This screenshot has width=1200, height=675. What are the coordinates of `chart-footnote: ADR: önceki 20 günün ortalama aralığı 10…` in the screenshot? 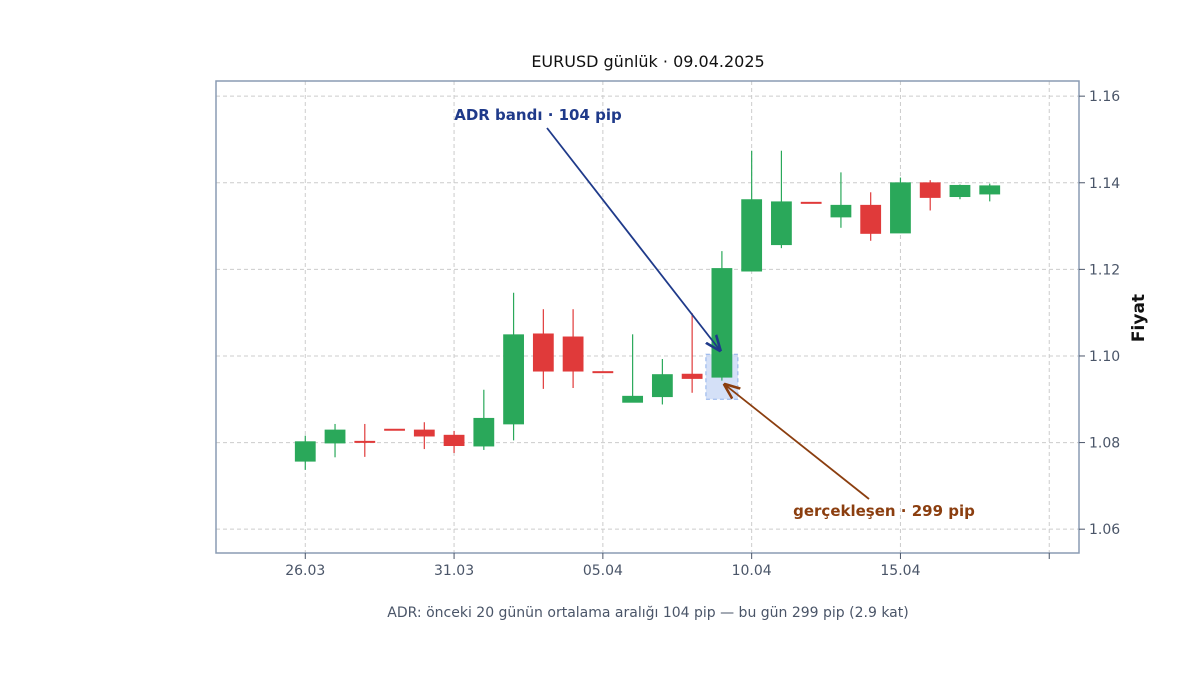 It's located at (647, 613).